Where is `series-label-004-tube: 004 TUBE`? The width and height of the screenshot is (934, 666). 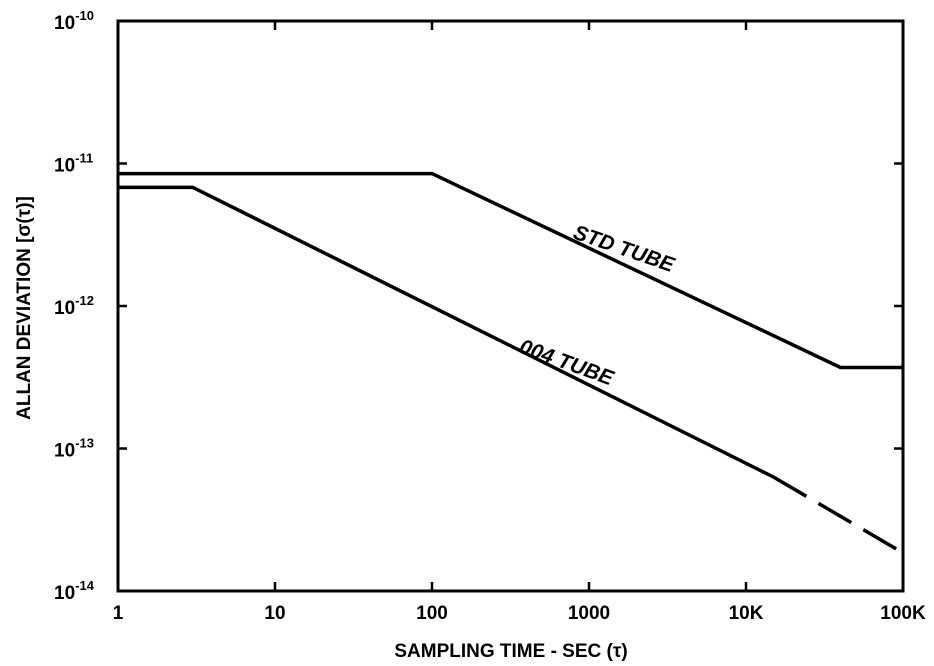
series-label-004-tube: 004 TUBE is located at coordinates (566, 362).